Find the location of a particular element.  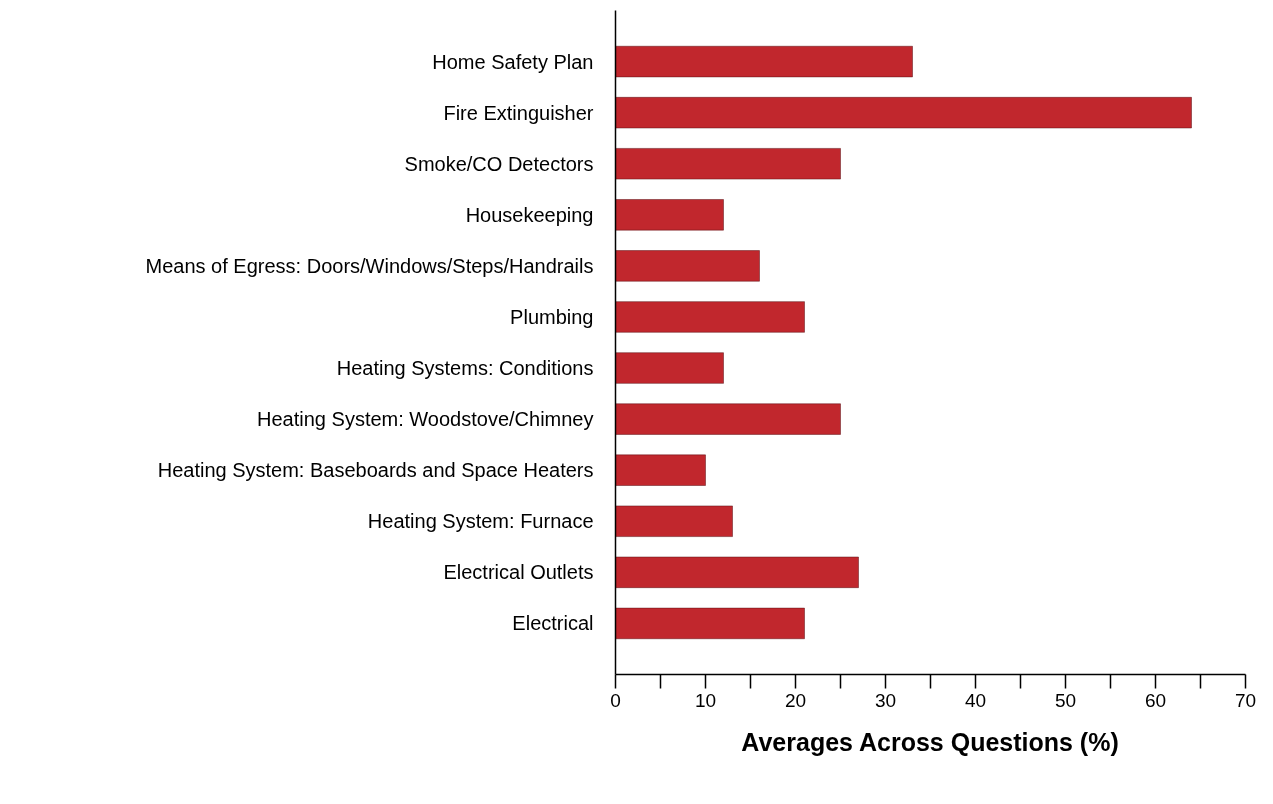

y-tick-label: Housekeeping is located at coordinates (529, 214).